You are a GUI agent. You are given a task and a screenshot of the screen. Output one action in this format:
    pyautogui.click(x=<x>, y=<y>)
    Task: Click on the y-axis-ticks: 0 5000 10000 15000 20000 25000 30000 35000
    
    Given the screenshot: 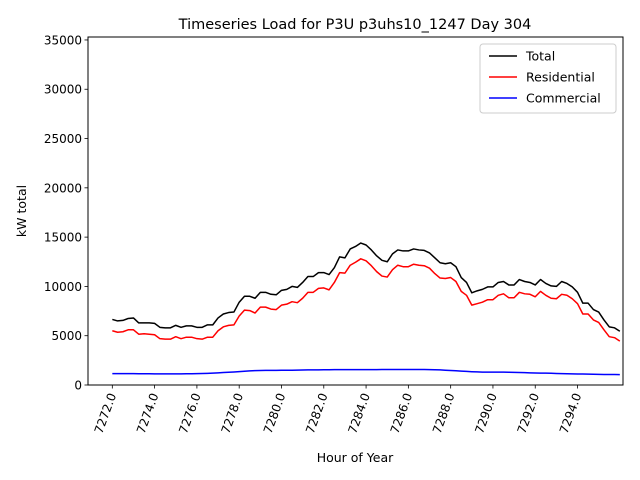 What is the action you would take?
    pyautogui.click(x=66, y=213)
    